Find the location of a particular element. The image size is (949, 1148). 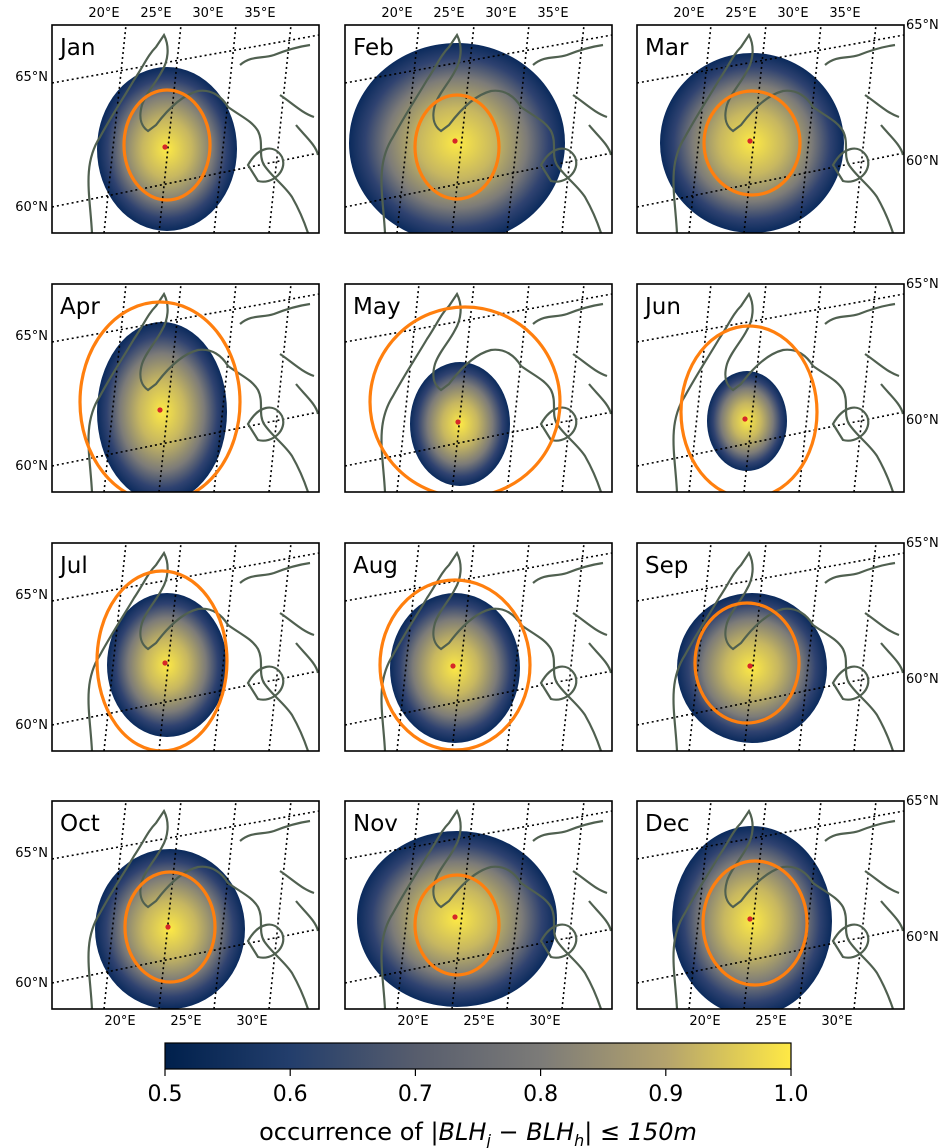

month-label: Mar is located at coordinates (667, 48).